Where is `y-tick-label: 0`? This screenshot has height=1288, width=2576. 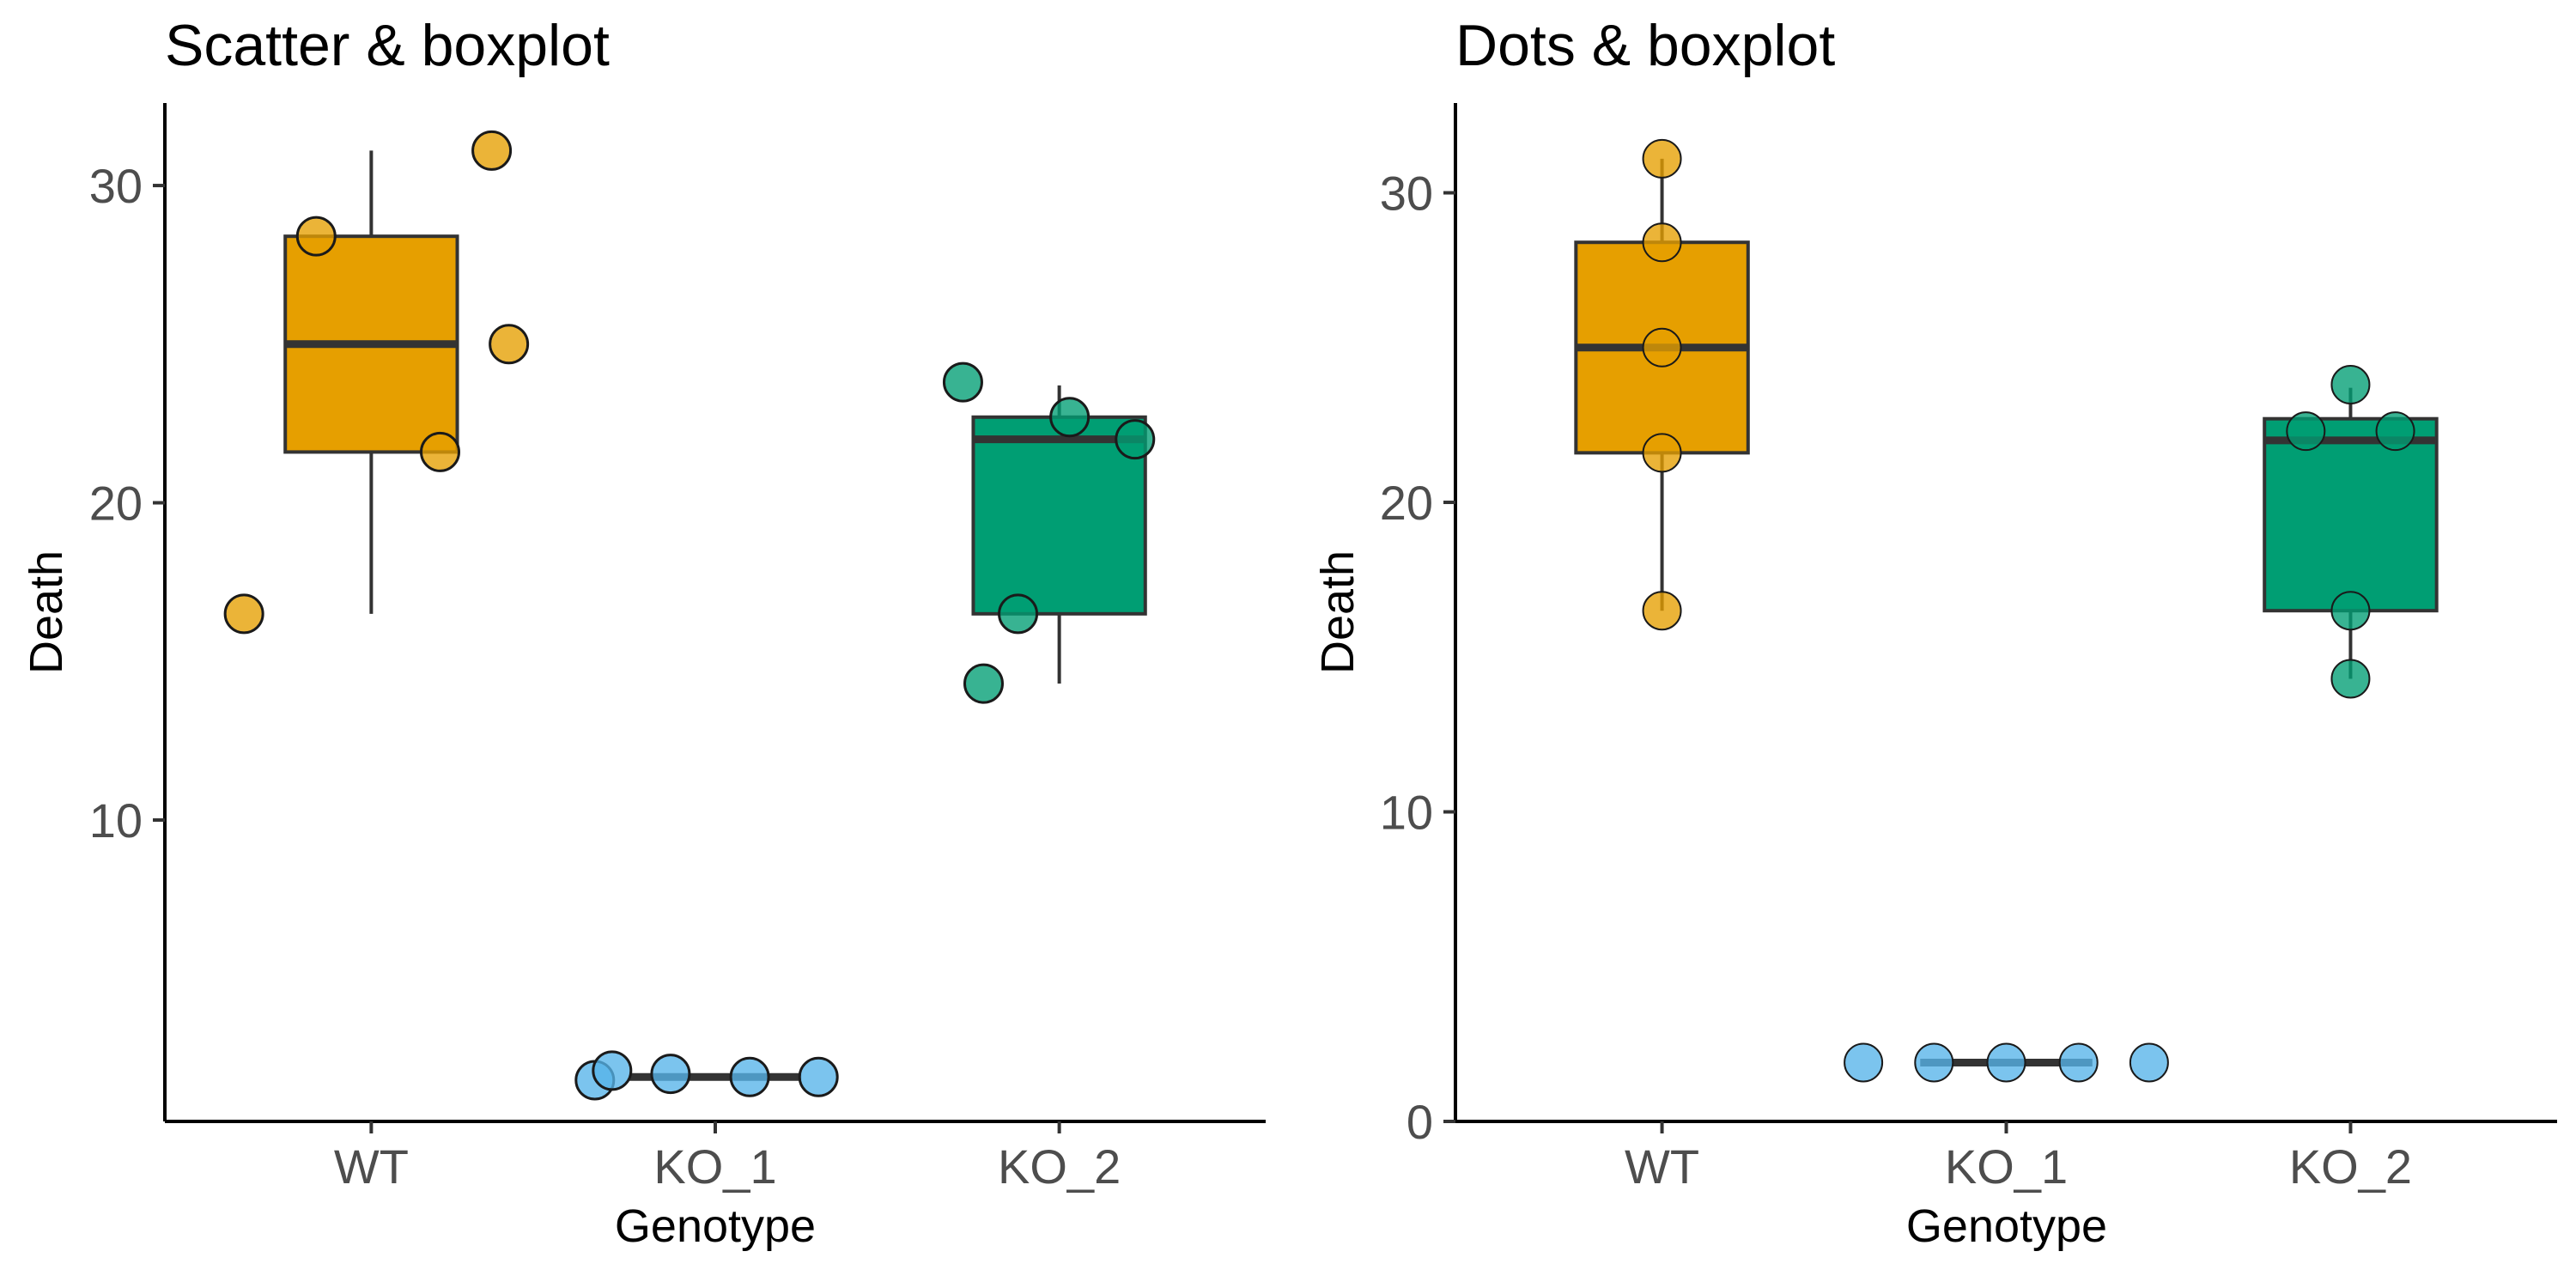 y-tick-label: 0 is located at coordinates (1419, 1122).